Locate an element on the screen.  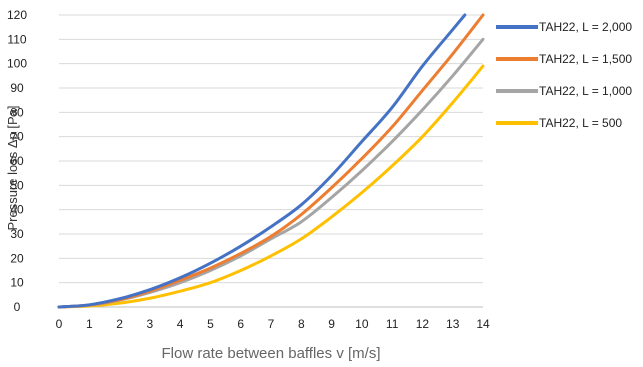
y-tick-label: 0 is located at coordinates (17, 307).